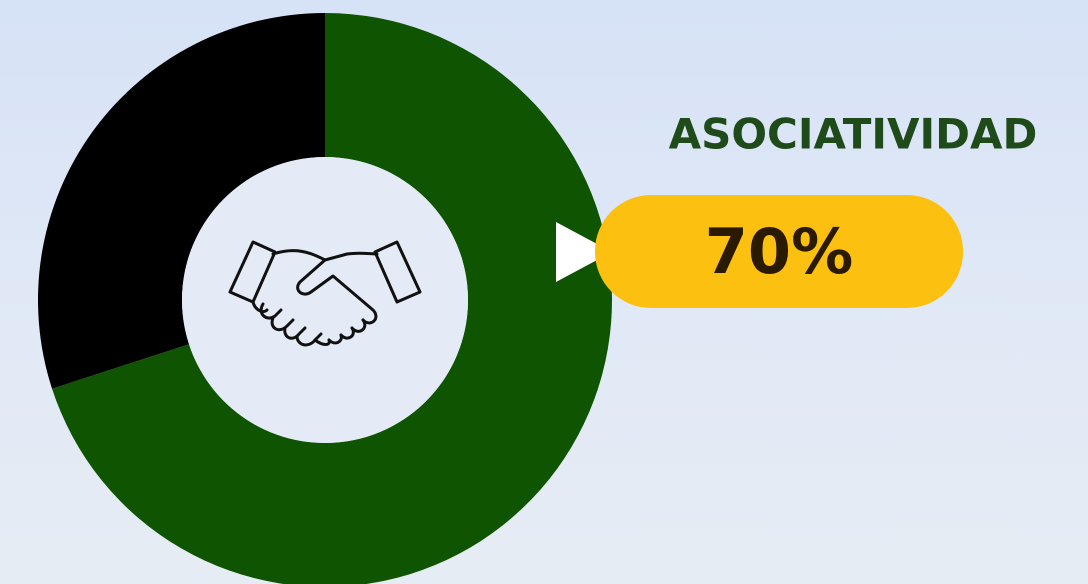 This screenshot has width=1088, height=584. I want to click on value-pill, so click(779, 251).